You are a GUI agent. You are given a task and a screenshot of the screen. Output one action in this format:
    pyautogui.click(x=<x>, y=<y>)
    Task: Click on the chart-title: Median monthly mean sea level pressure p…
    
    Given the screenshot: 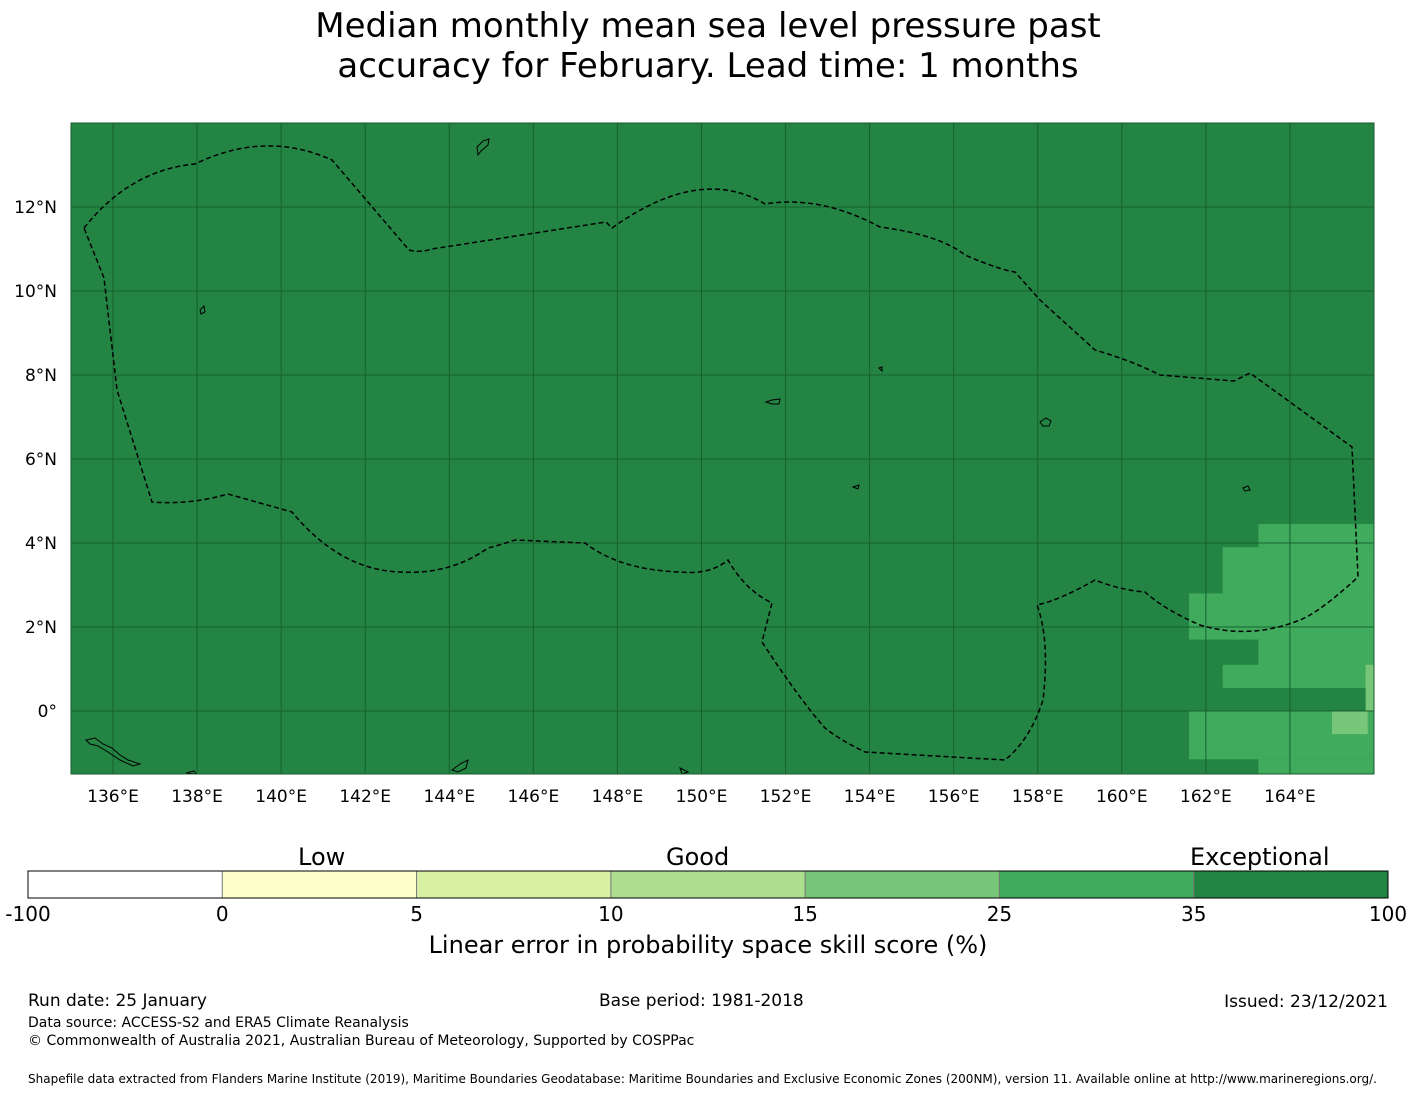 What is the action you would take?
    pyautogui.click(x=708, y=46)
    